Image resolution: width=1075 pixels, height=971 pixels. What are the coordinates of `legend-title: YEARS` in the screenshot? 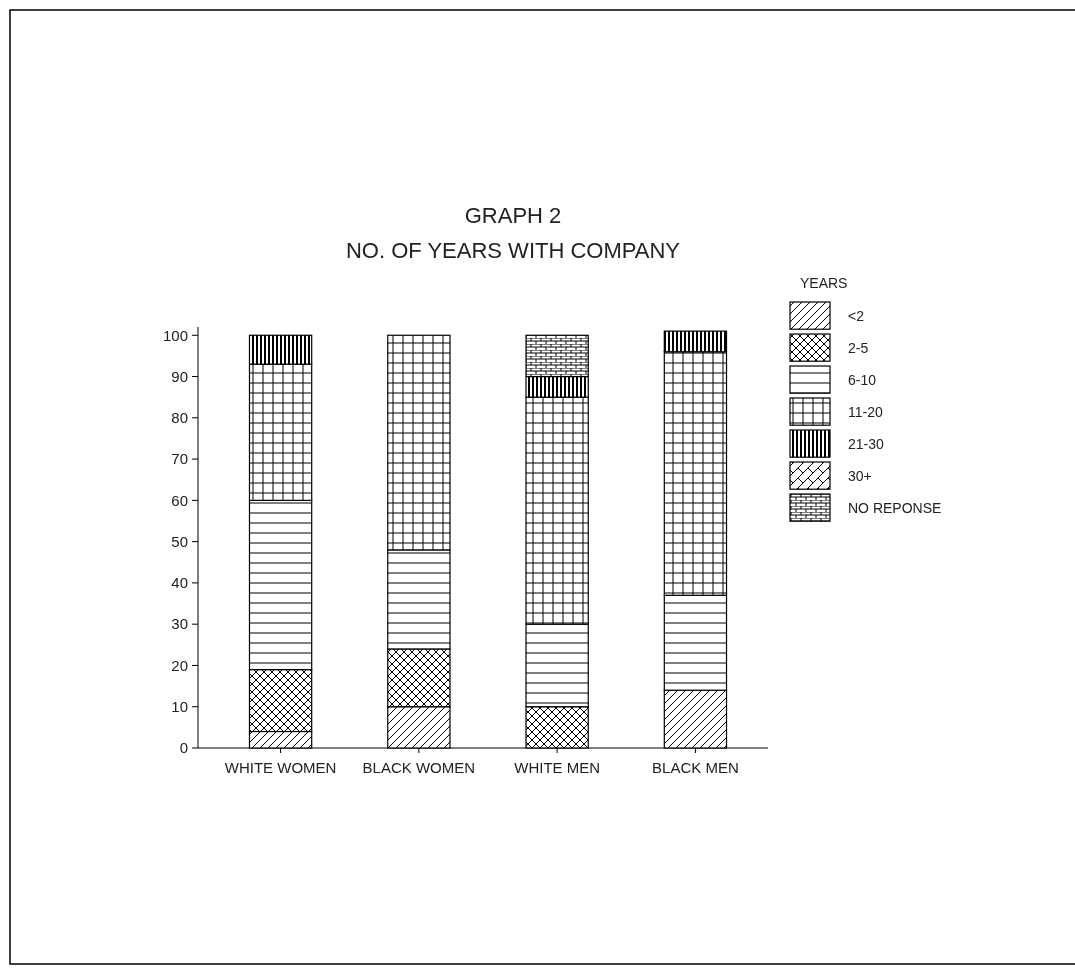 It's located at (824, 283).